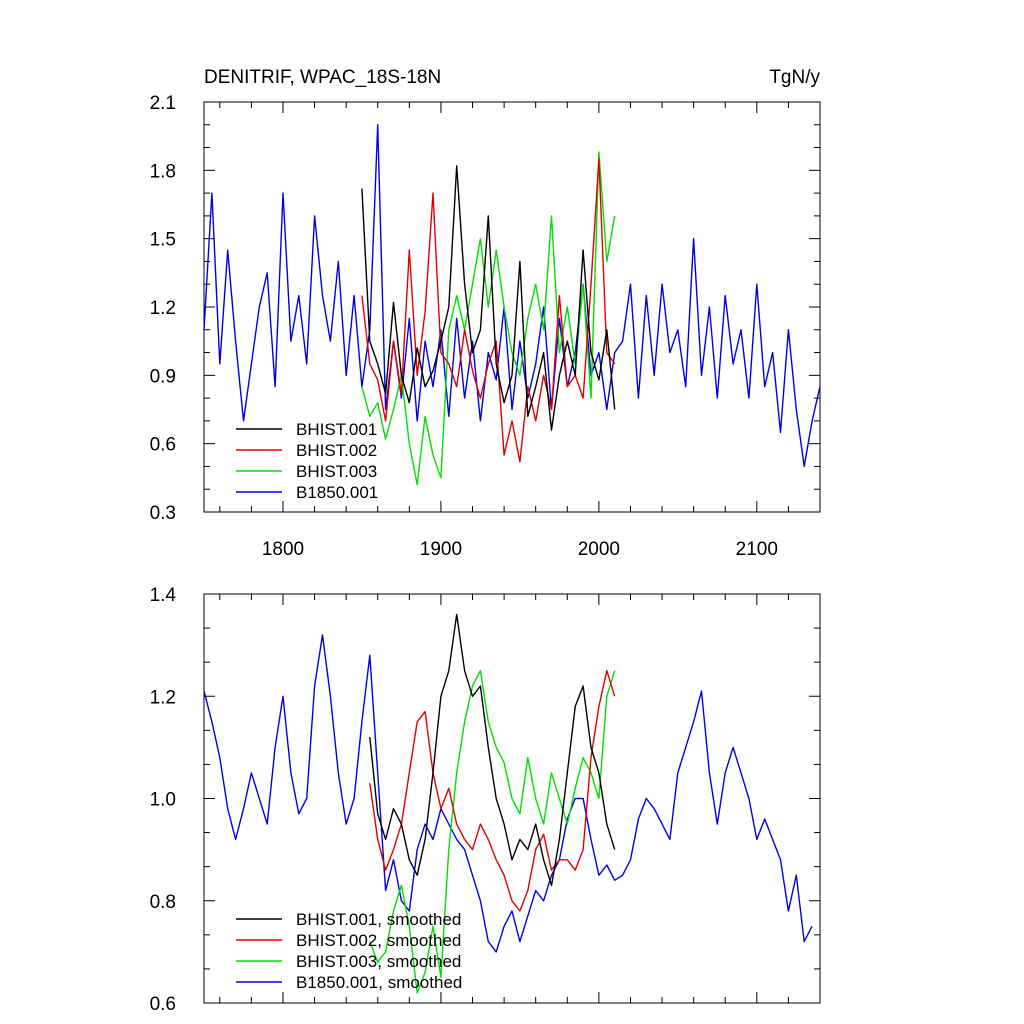 The image size is (1024, 1024). Describe the element at coordinates (163, 902) in the screenshot. I see `y-tick-label: 0.8` at that location.